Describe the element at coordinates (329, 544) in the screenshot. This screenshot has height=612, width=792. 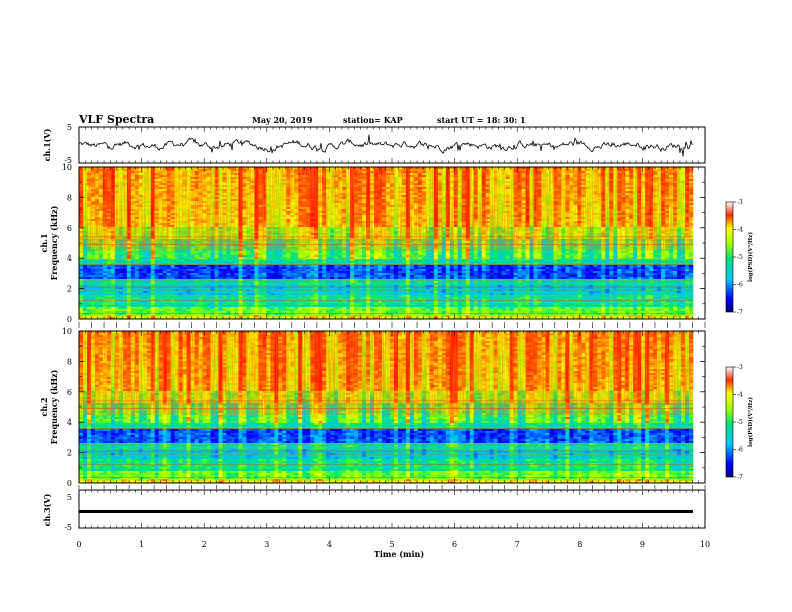
I see `time-tick-label: 4` at that location.